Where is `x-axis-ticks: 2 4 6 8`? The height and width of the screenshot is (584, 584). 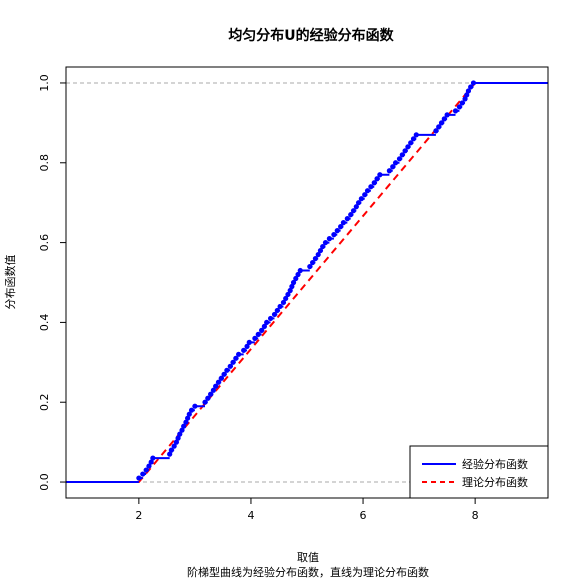 x-axis-ticks: 2 4 6 8 is located at coordinates (307, 510).